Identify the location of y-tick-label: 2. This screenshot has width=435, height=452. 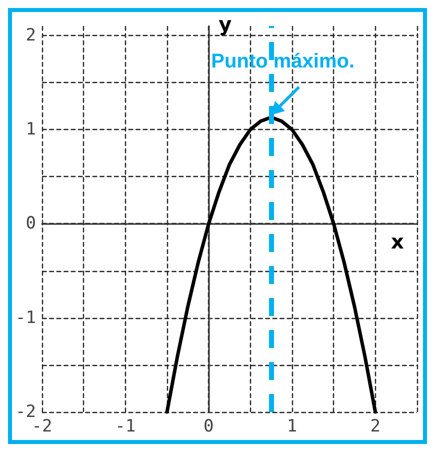
(31, 35).